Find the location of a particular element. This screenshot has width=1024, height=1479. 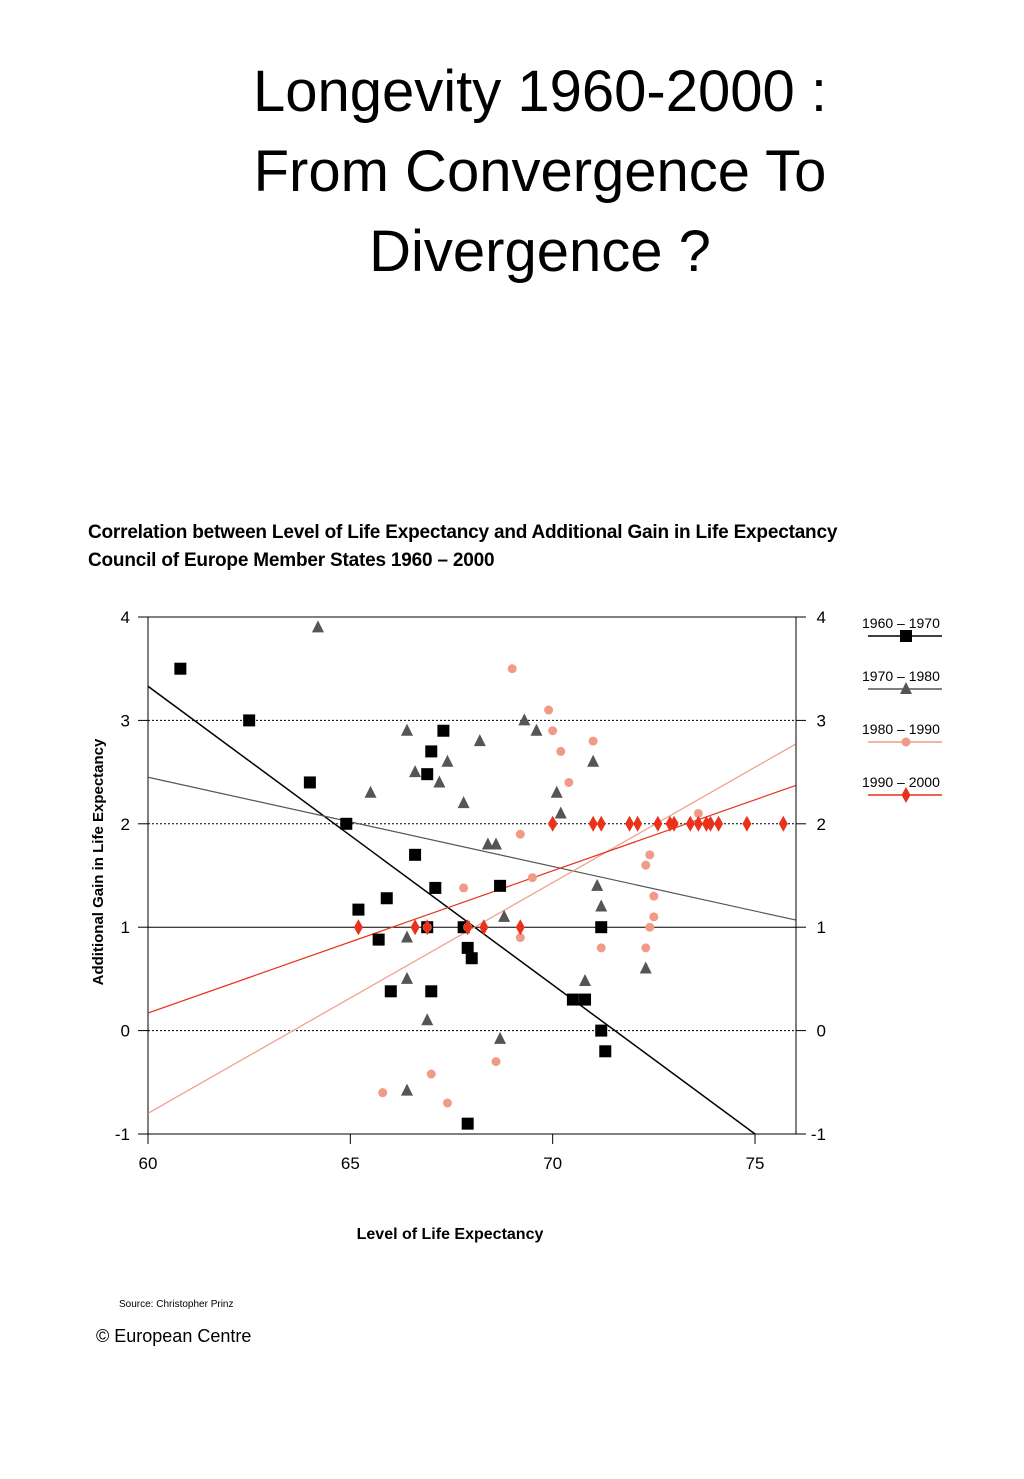

legend-label-series-3: 1980 – 1990 is located at coordinates (901, 729).